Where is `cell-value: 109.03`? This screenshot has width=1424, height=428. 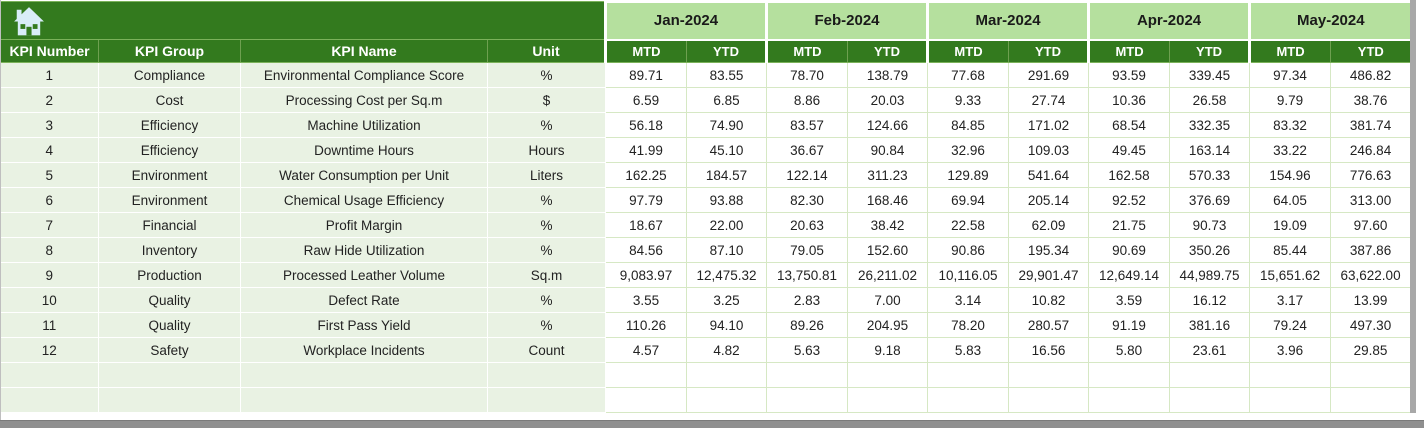
cell-value: 109.03 is located at coordinates (1049, 150).